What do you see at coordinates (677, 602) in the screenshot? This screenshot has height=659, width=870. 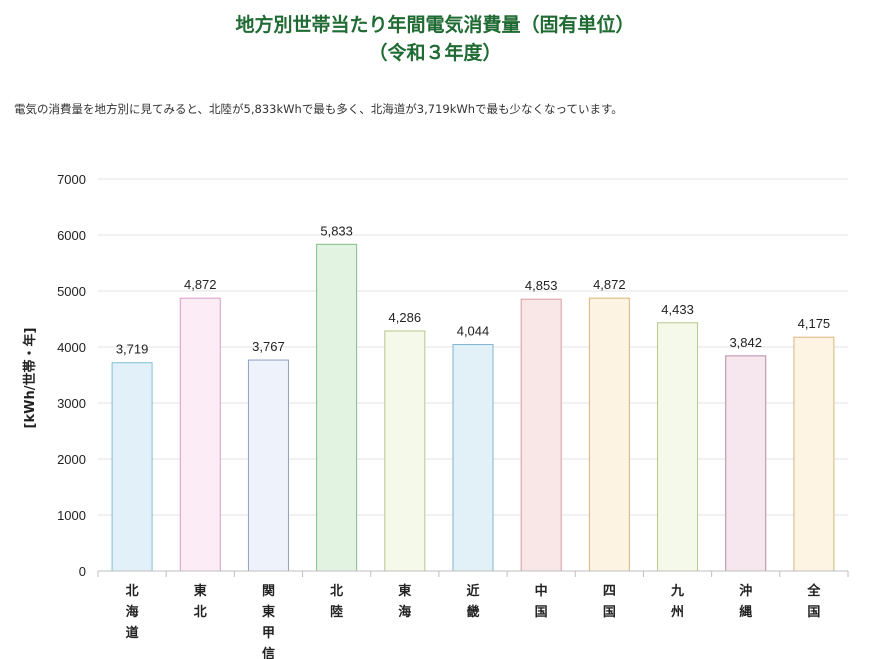 I see `category-label: 九州` at bounding box center [677, 602].